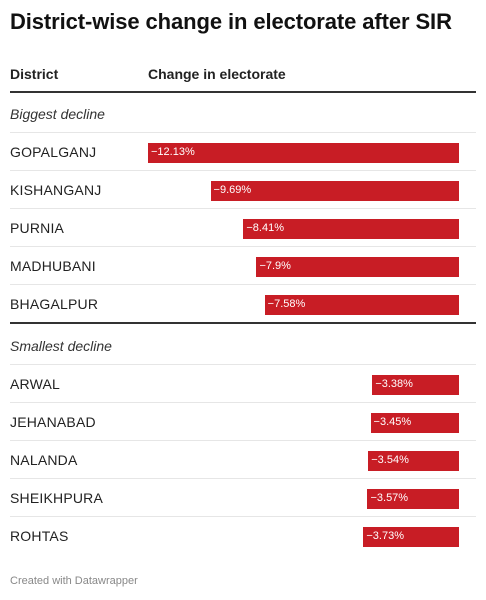 The height and width of the screenshot is (600, 486). Describe the element at coordinates (243, 265) in the screenshot. I see `table-row: MADHUBANI −7.9%` at that location.